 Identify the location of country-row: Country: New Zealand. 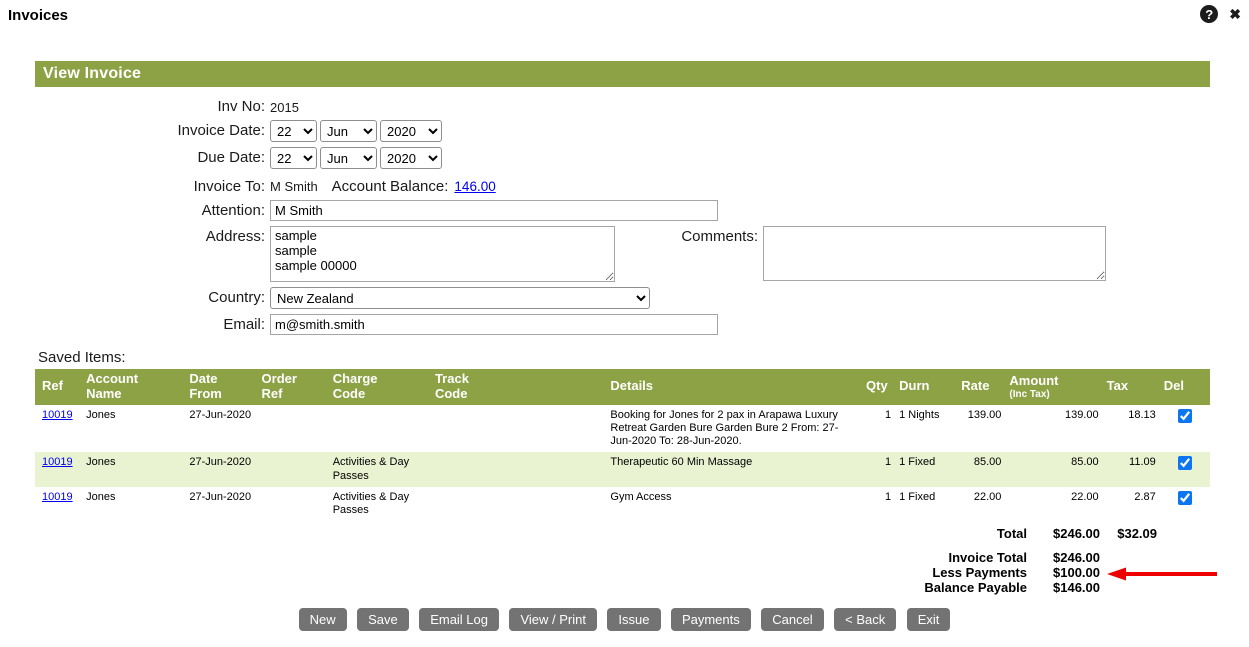
(624, 298).